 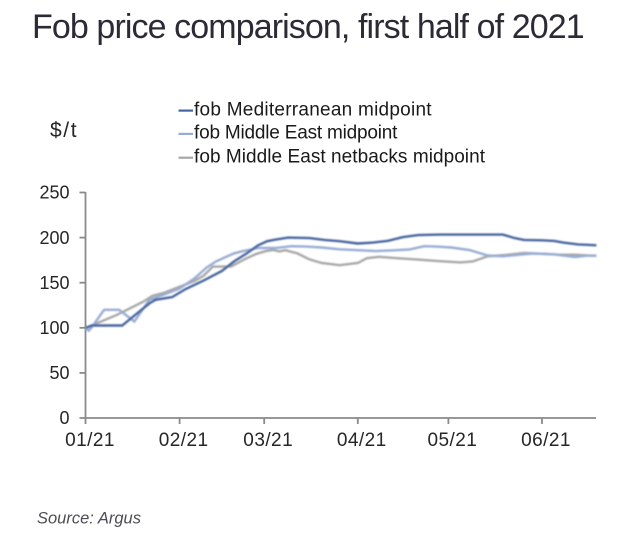 I want to click on svg-text: $/t, so click(x=64, y=130).